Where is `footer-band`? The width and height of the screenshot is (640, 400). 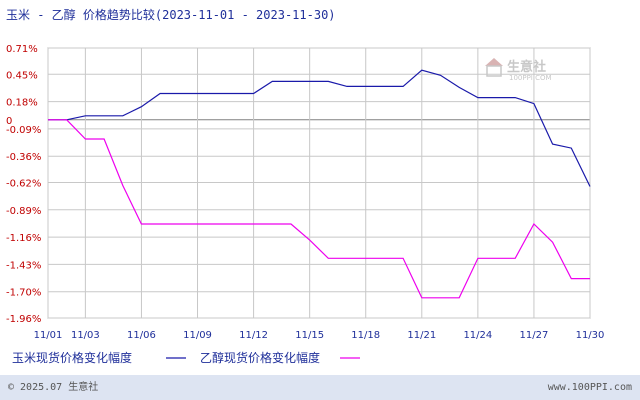 footer-band is located at coordinates (320, 387).